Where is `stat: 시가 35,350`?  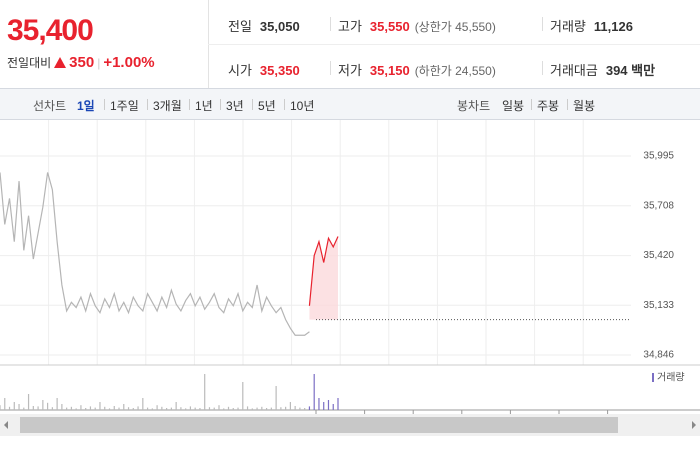
stat: 시가 35,350 is located at coordinates (264, 69).